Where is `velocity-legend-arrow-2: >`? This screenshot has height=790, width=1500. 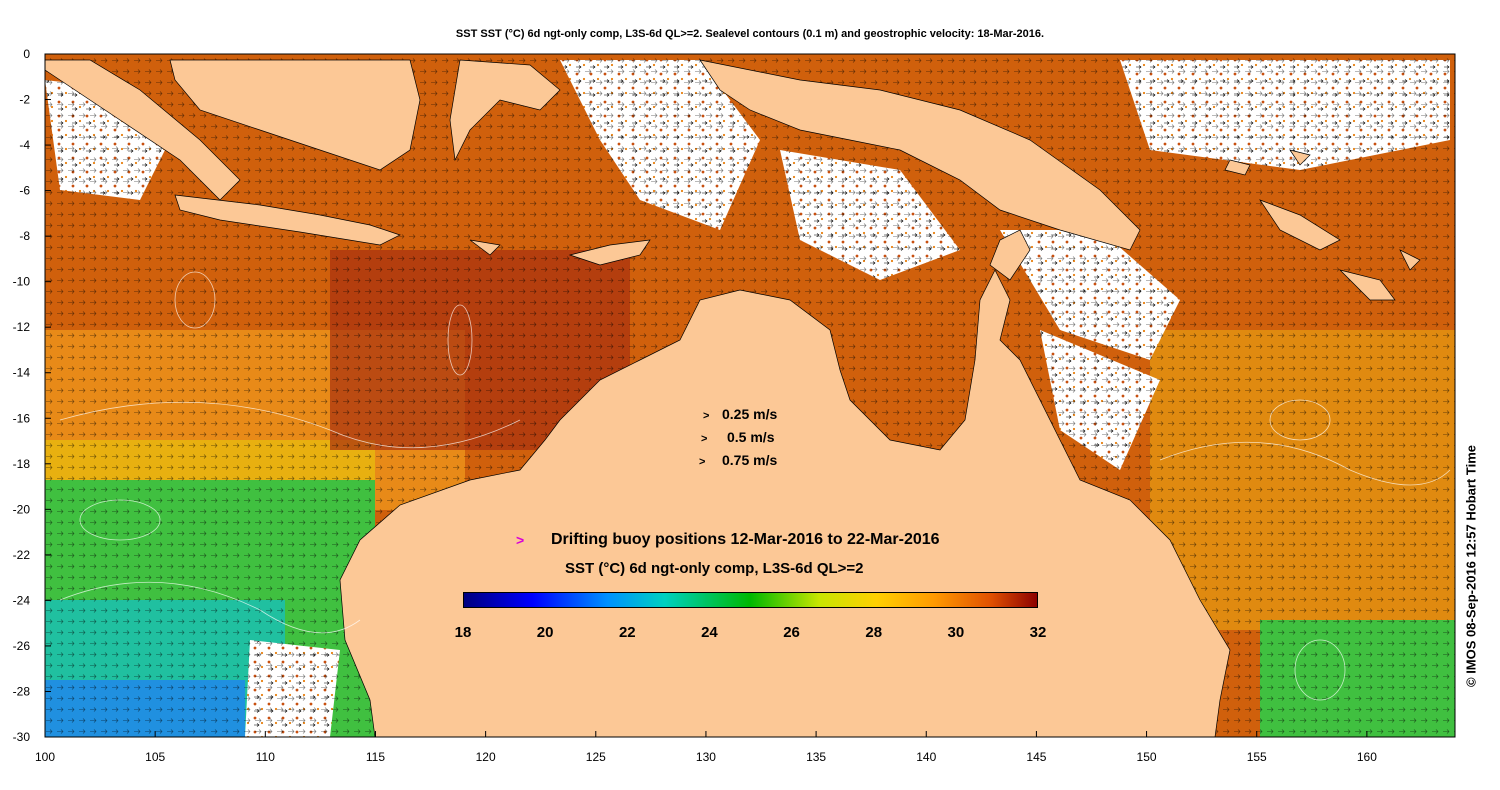 velocity-legend-arrow-2: > is located at coordinates (704, 439).